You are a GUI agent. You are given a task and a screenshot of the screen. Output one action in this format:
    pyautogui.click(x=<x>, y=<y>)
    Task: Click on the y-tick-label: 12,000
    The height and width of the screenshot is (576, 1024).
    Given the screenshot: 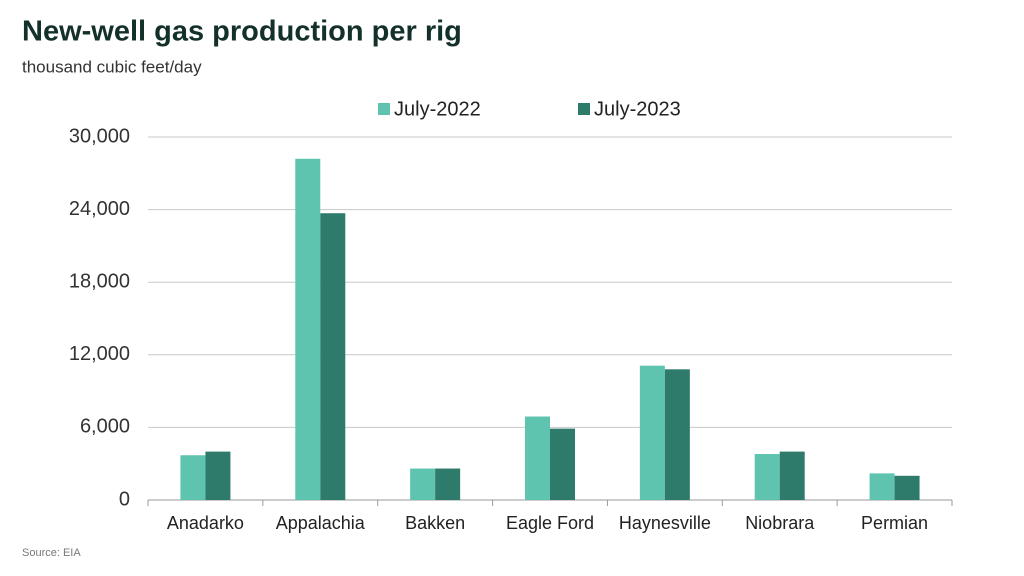 What is the action you would take?
    pyautogui.click(x=99, y=354)
    